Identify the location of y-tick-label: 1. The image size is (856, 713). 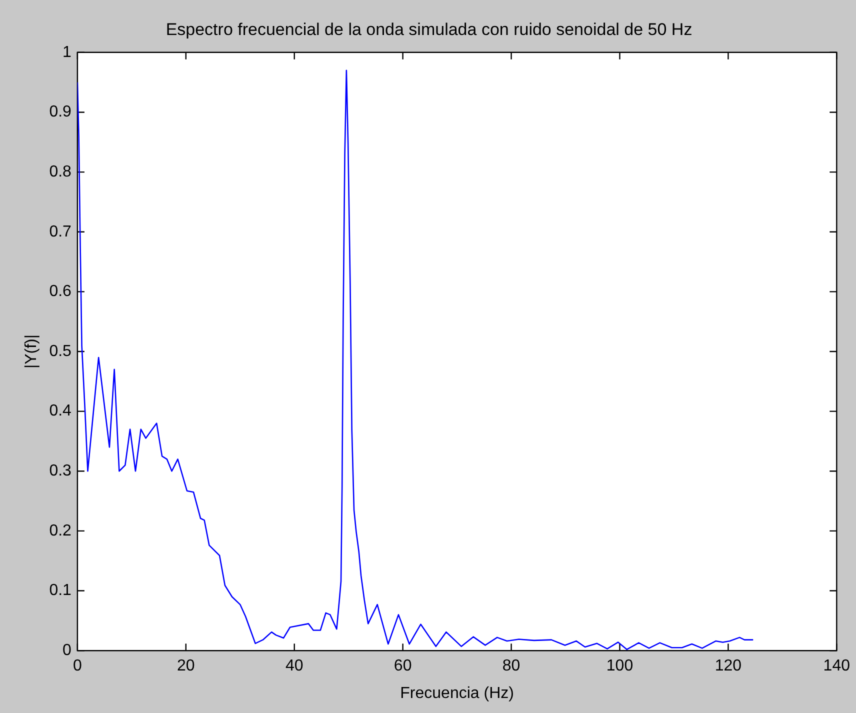
(67, 52).